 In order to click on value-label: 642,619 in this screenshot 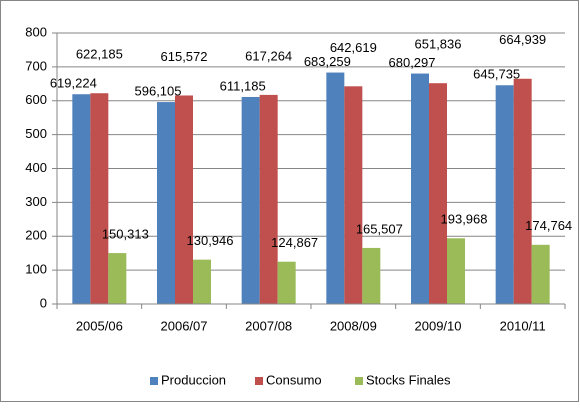, I will do `click(353, 47)`.